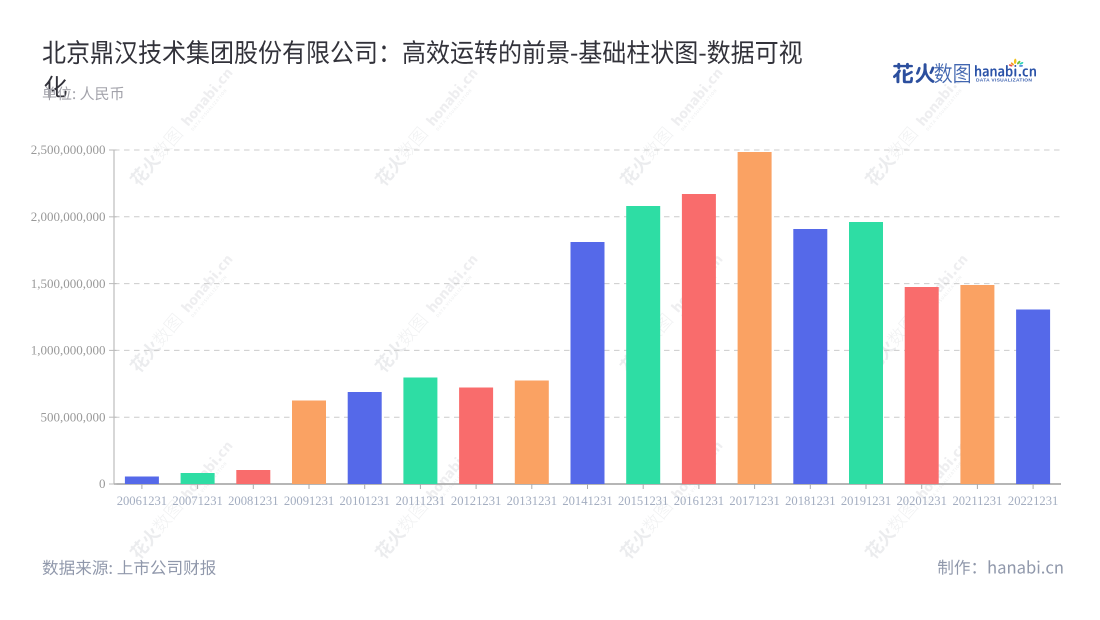  What do you see at coordinates (922, 501) in the screenshot?
I see `svg-text: 20201231` at bounding box center [922, 501].